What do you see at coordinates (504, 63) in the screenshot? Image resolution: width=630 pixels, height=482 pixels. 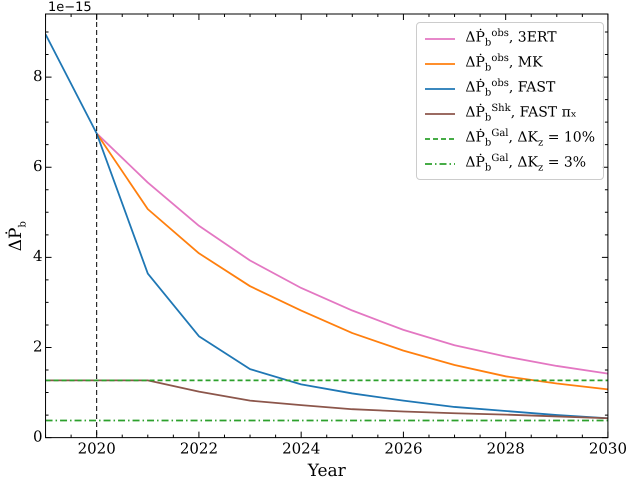 I see `legend-label: ΔṖ$_{b}$$^{obs}$, MK` at bounding box center [504, 63].